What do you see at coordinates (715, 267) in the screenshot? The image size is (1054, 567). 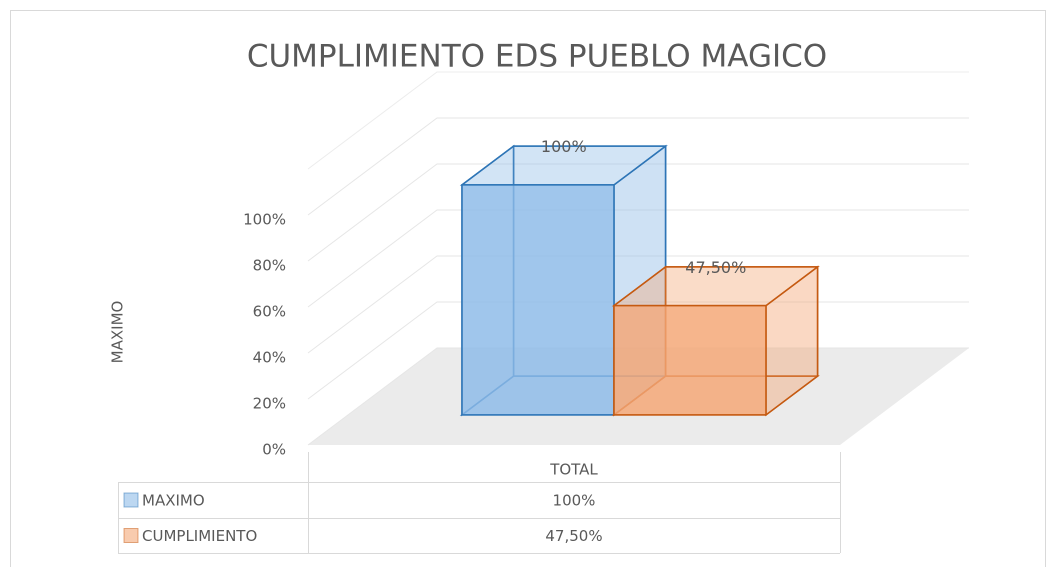 I see `data-label: 47,50%` at bounding box center [715, 267].